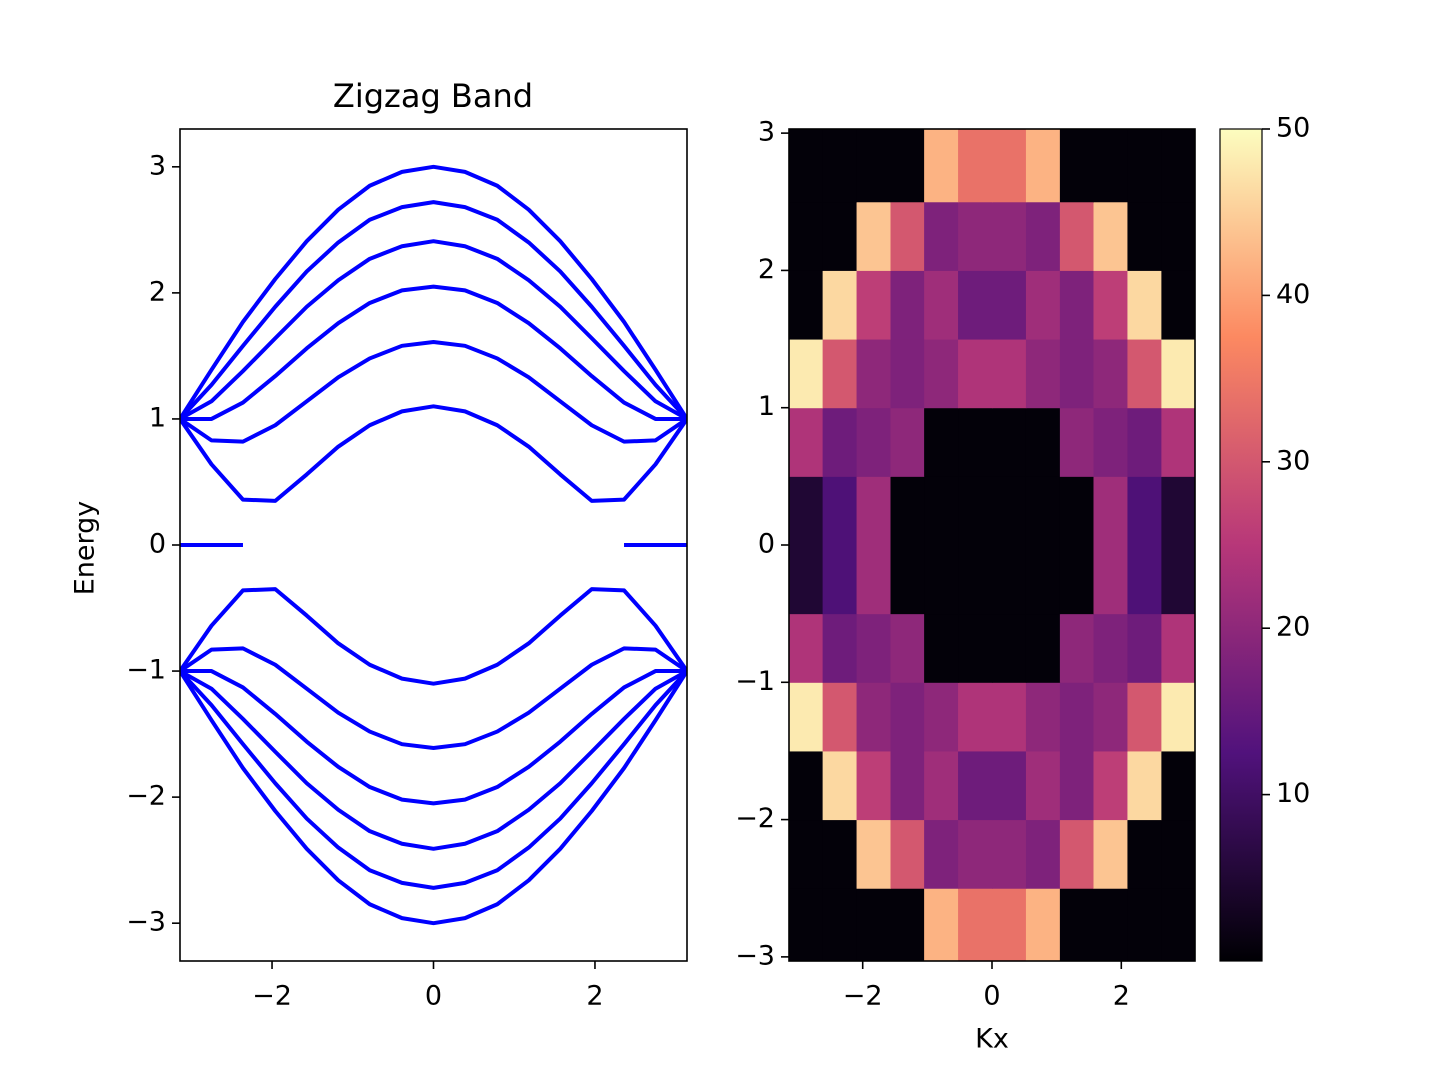 The width and height of the screenshot is (1440, 1080). I want to click on x-tick-label: 2, so click(1121, 996).